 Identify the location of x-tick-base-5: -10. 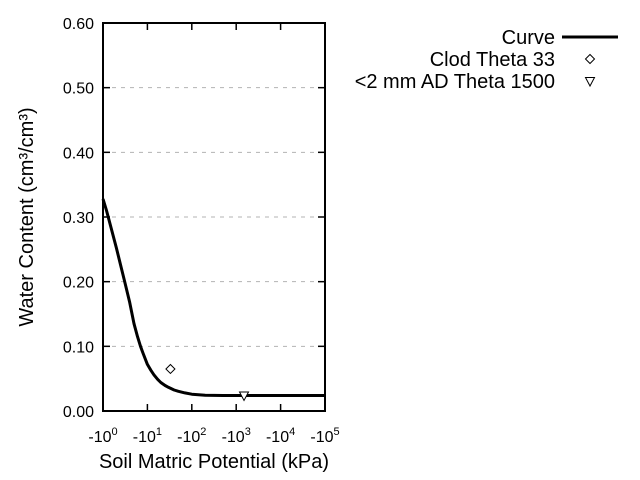
(321, 437).